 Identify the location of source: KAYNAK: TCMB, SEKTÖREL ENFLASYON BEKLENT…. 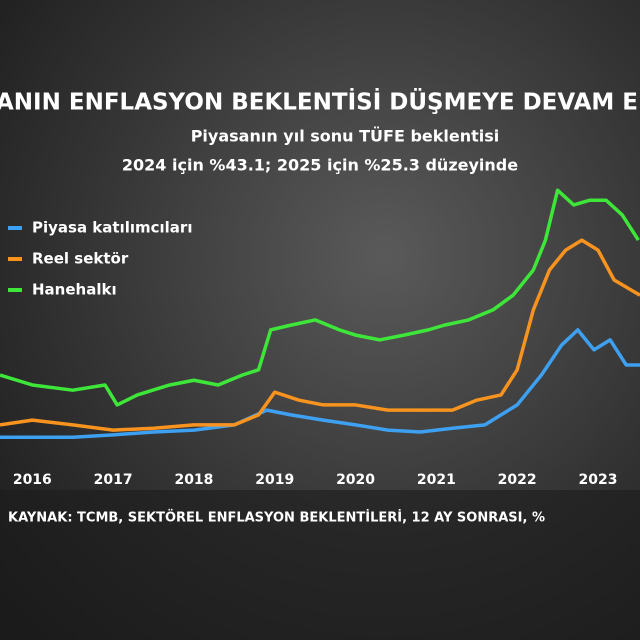
(276, 518).